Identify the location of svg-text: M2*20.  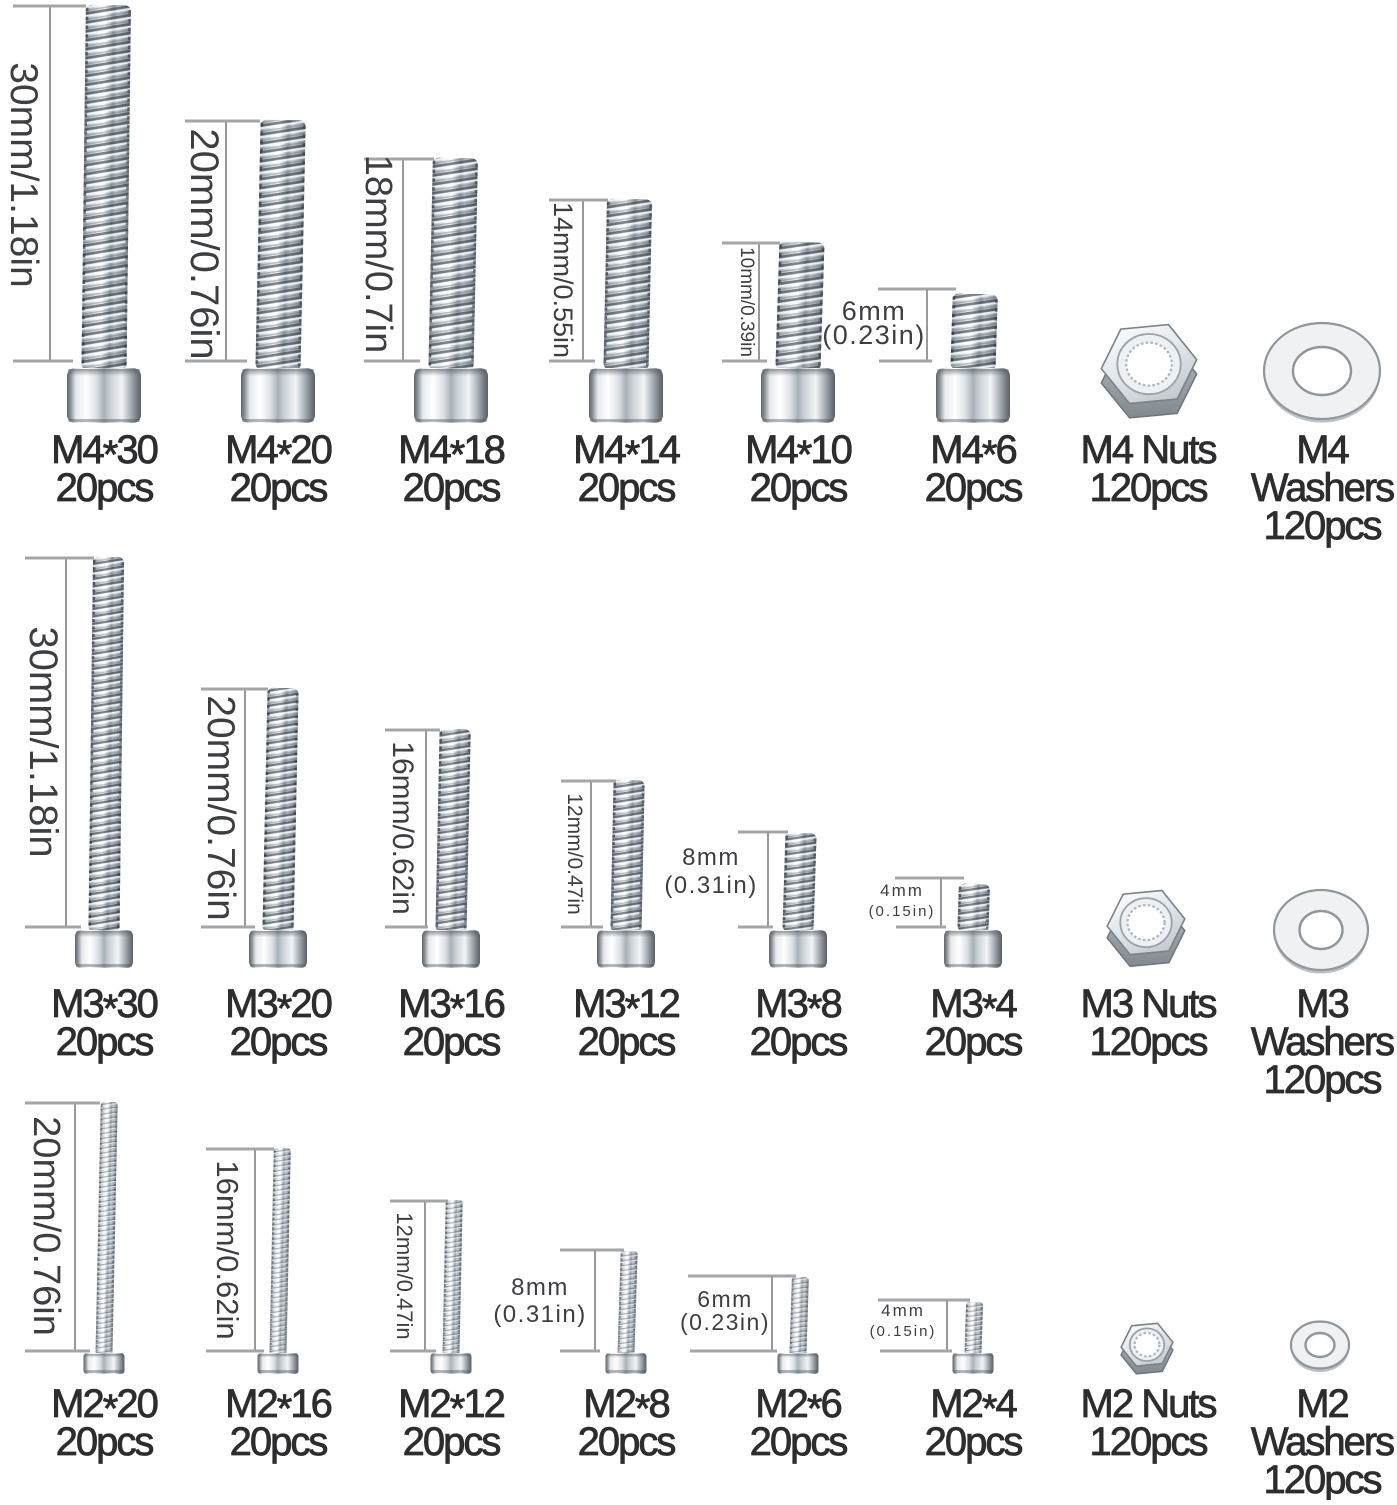
(104, 1406).